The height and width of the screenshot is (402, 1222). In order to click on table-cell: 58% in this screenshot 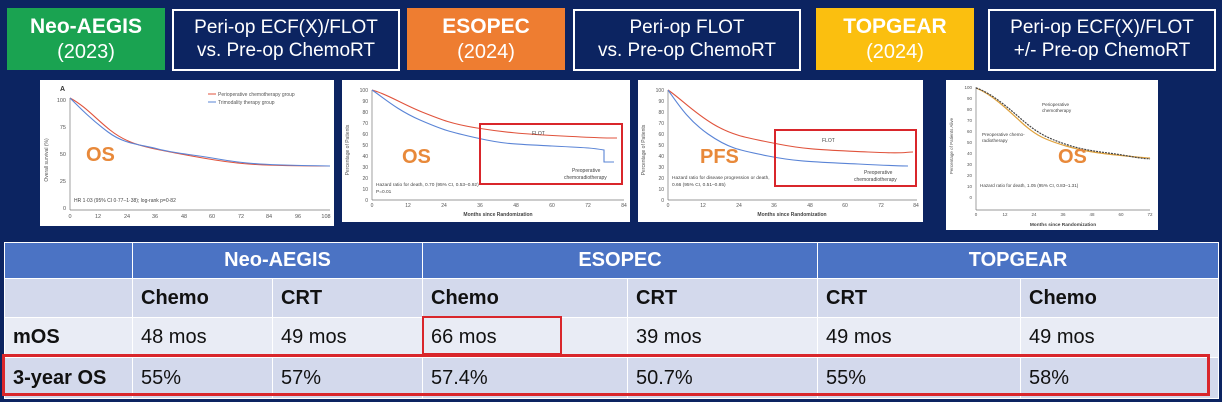, I will do `click(1120, 378)`.